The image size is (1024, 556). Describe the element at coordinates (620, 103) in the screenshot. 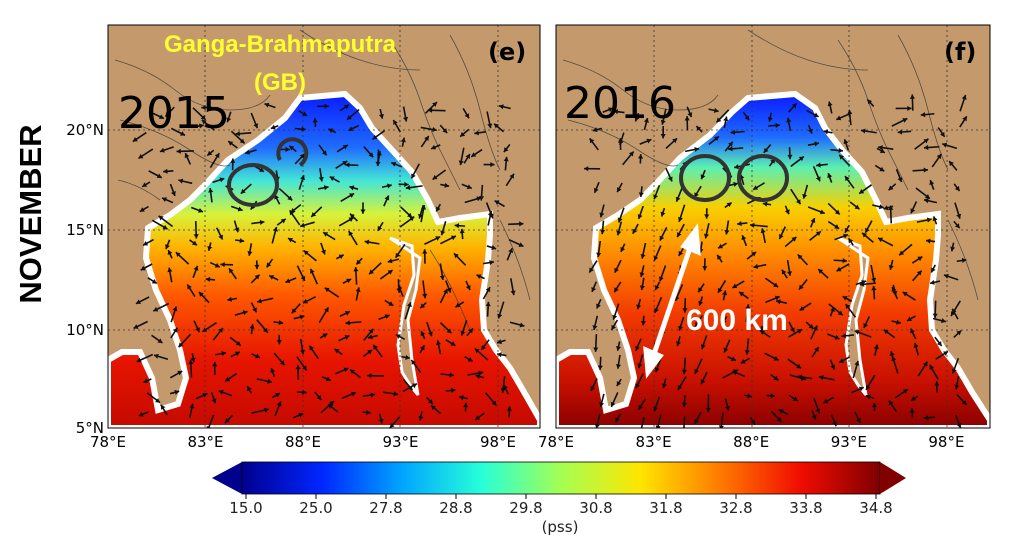

I see `year-label-f: 2016` at that location.